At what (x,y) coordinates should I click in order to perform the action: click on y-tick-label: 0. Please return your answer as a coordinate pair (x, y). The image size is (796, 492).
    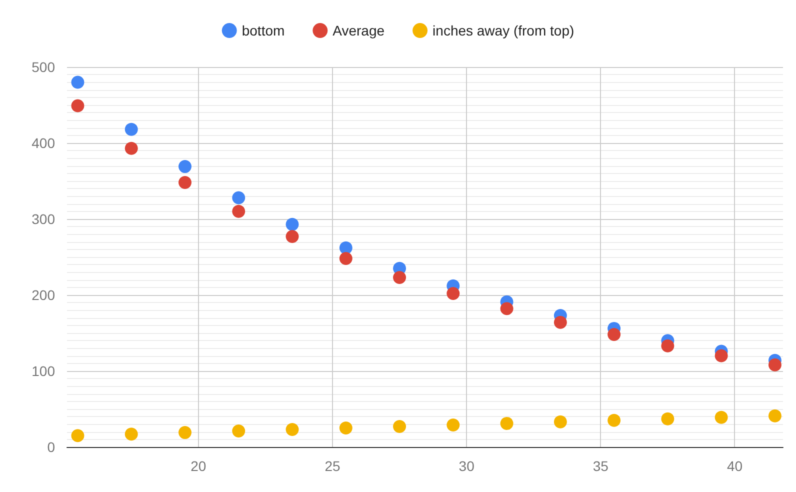
    Looking at the image, I should click on (51, 447).